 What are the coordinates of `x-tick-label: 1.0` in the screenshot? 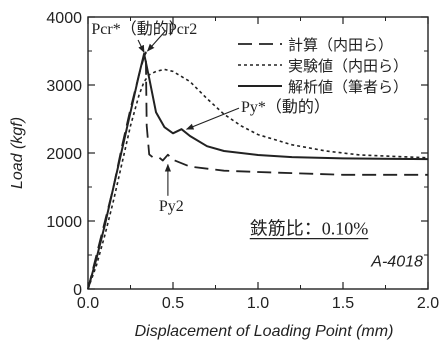 It's located at (258, 303).